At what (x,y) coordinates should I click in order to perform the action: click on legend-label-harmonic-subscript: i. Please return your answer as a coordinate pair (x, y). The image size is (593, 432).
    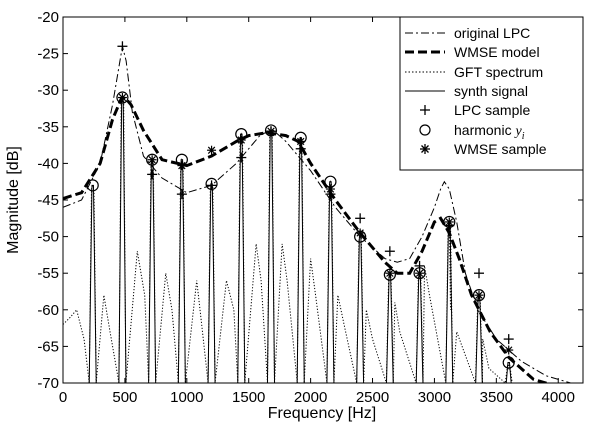
    Looking at the image, I should click on (523, 136).